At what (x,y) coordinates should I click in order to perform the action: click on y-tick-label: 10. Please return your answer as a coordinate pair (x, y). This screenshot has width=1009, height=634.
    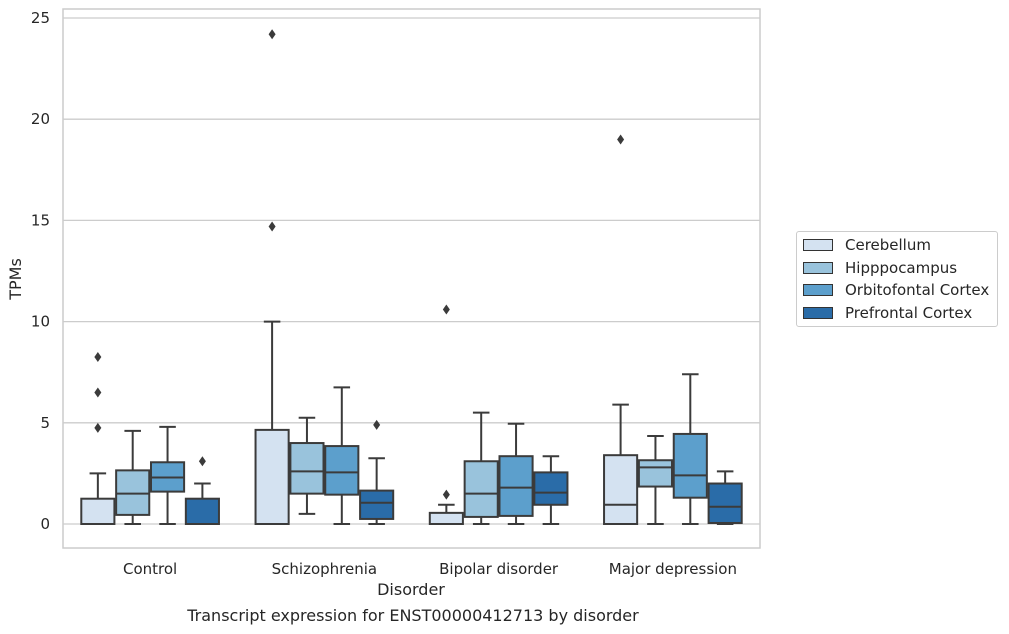
    Looking at the image, I should click on (40, 322).